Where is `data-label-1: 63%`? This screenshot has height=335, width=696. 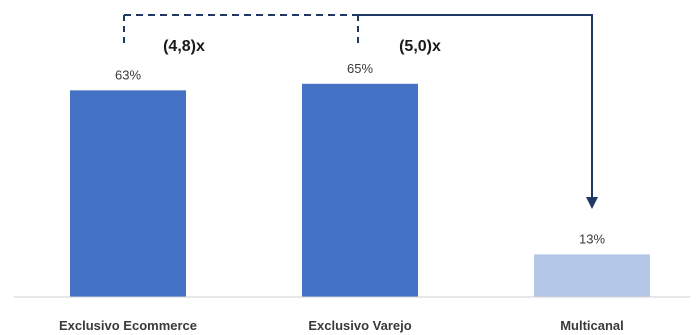 data-label-1: 63% is located at coordinates (128, 74).